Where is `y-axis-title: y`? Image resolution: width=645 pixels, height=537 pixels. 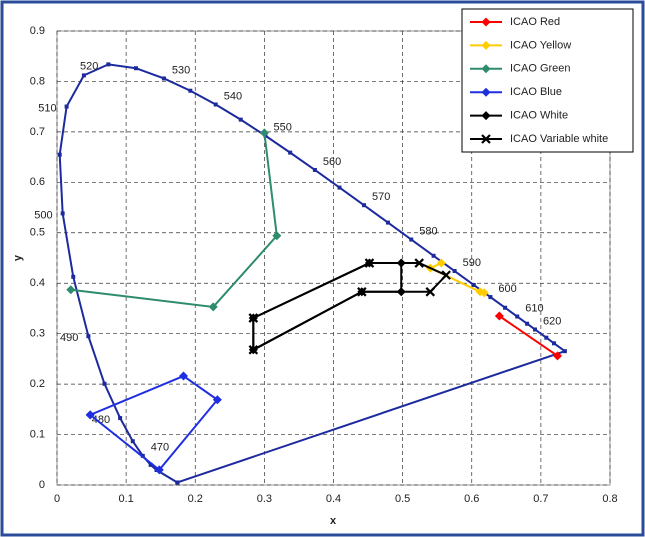 y-axis-title: y is located at coordinates (18, 257).